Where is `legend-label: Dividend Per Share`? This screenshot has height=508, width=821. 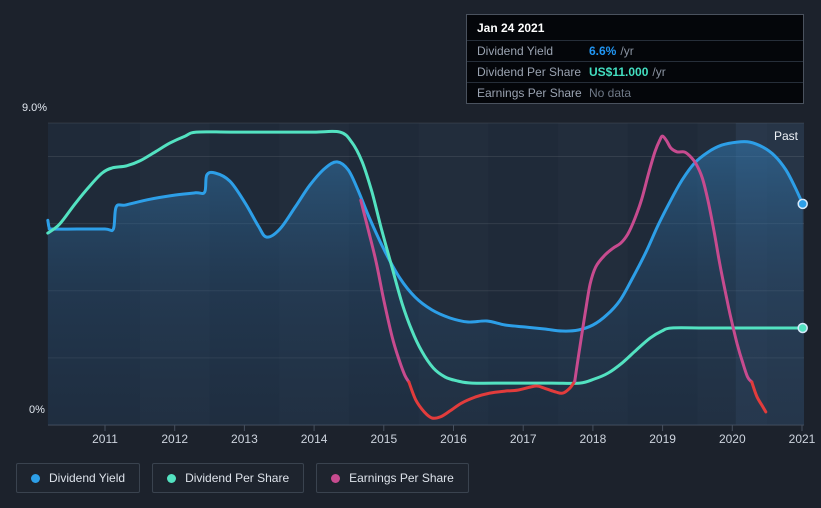 legend-label: Dividend Per Share is located at coordinates (237, 478).